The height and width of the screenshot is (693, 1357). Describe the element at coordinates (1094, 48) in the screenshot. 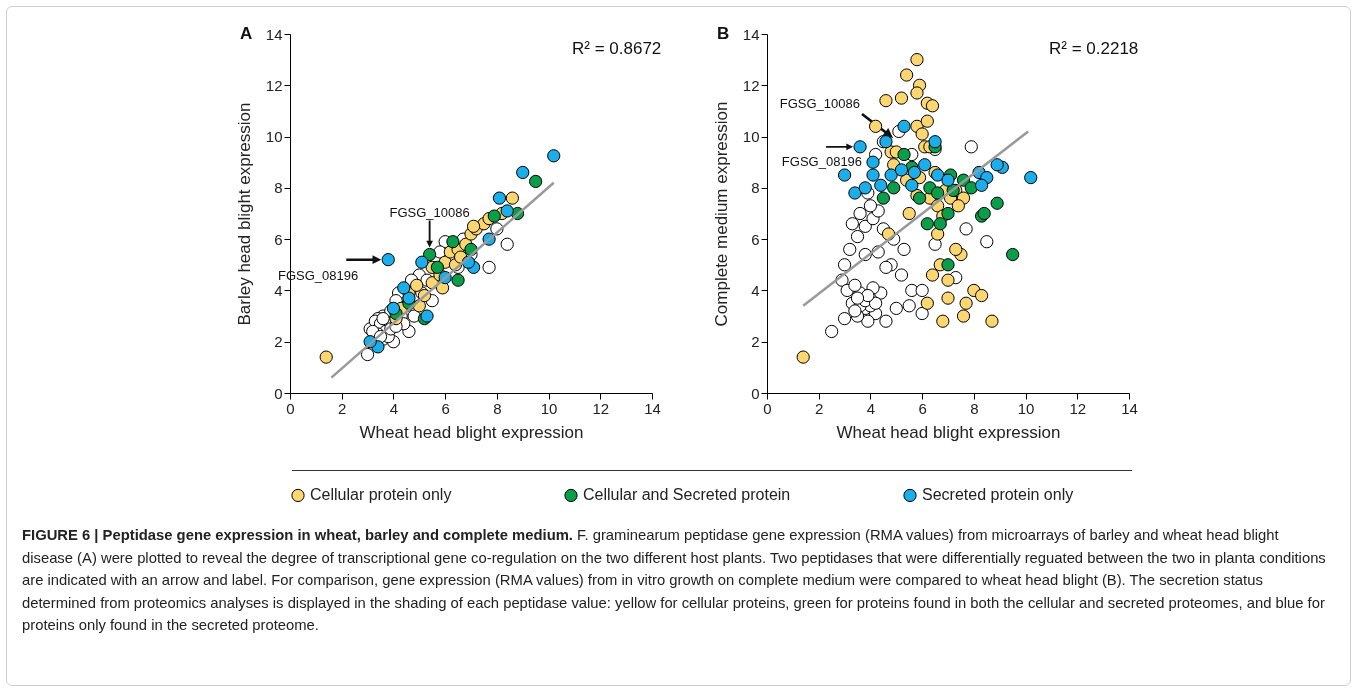

I see `annotation: R² = 0.2218` at that location.